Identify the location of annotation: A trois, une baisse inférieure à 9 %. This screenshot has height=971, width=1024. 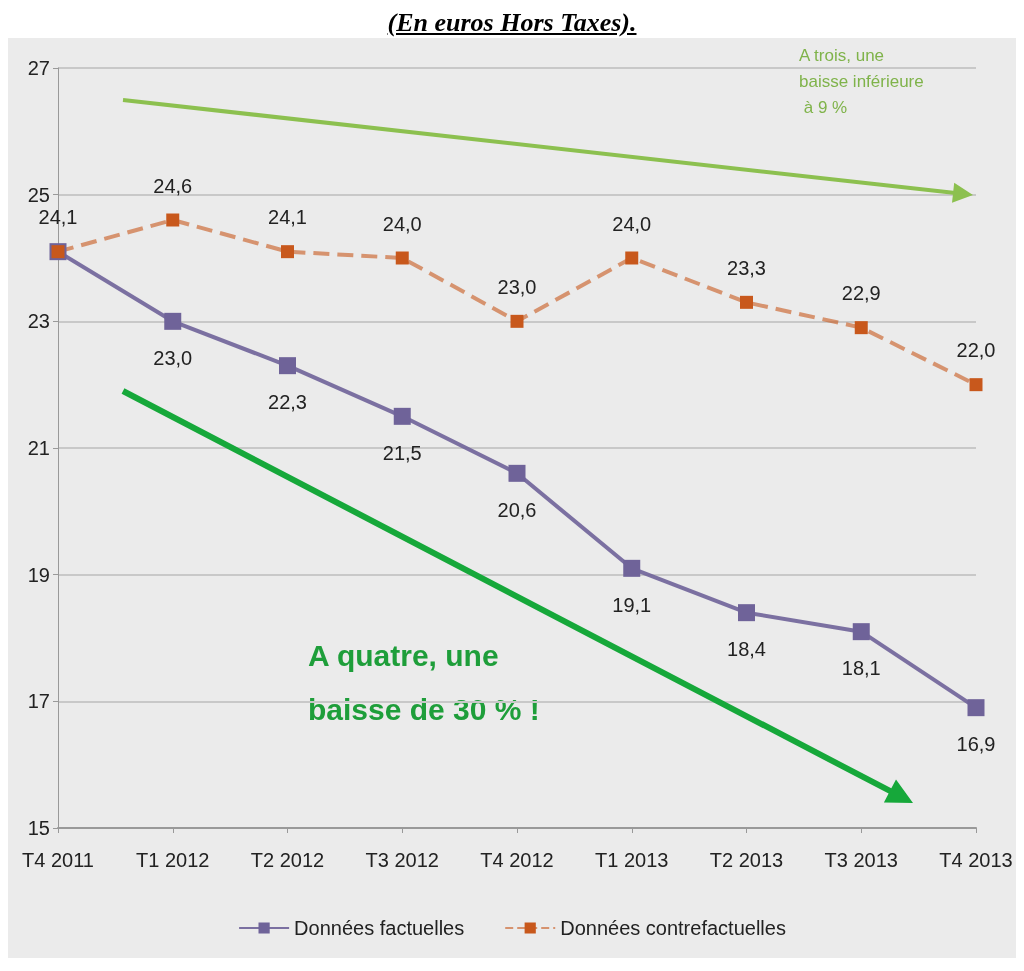
(861, 81).